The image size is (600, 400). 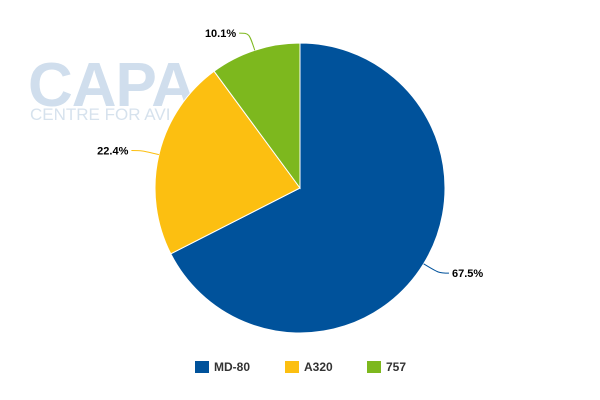 I want to click on legend-item-md-80: MD-80, so click(x=222, y=367).